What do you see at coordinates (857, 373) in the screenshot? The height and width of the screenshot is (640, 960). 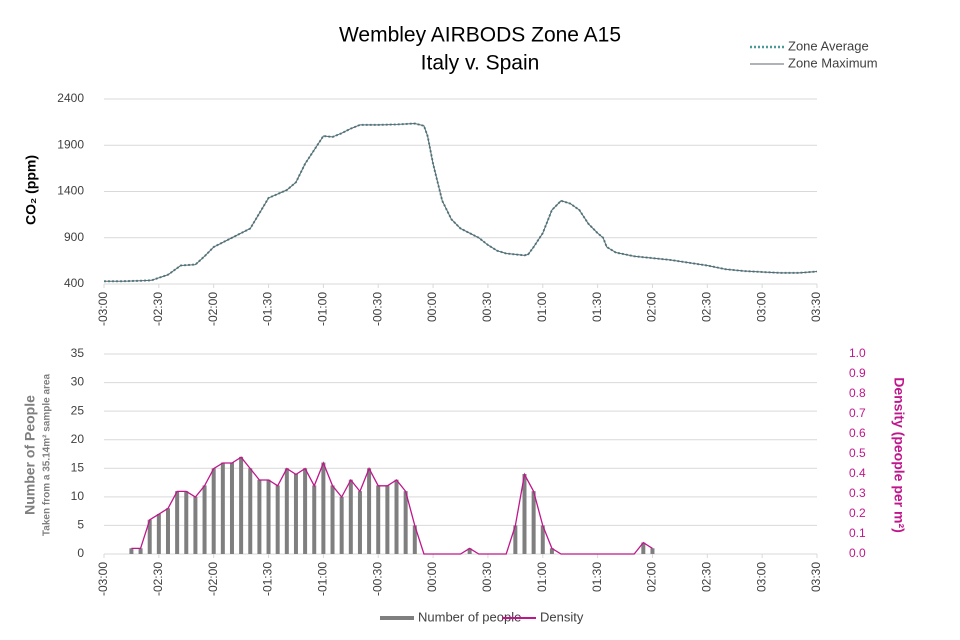 I see `y2-tick-label: 0.9` at bounding box center [857, 373].